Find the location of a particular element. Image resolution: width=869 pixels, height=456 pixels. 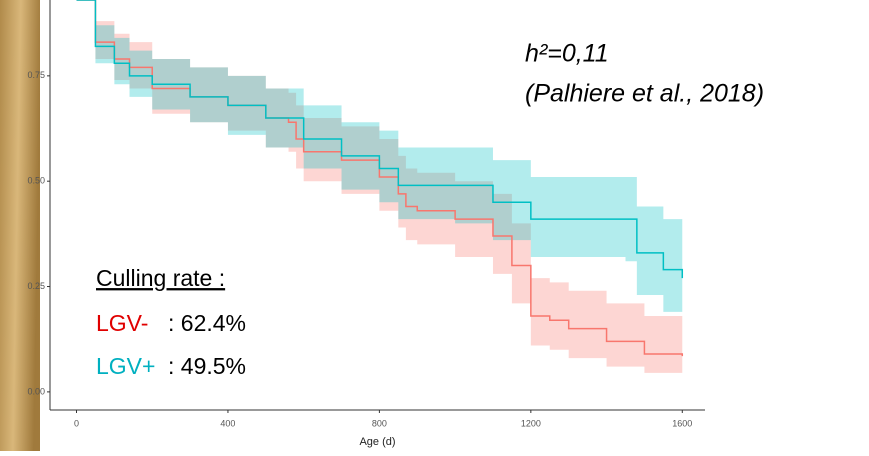

annotation: : 62.4% is located at coordinates (207, 323).